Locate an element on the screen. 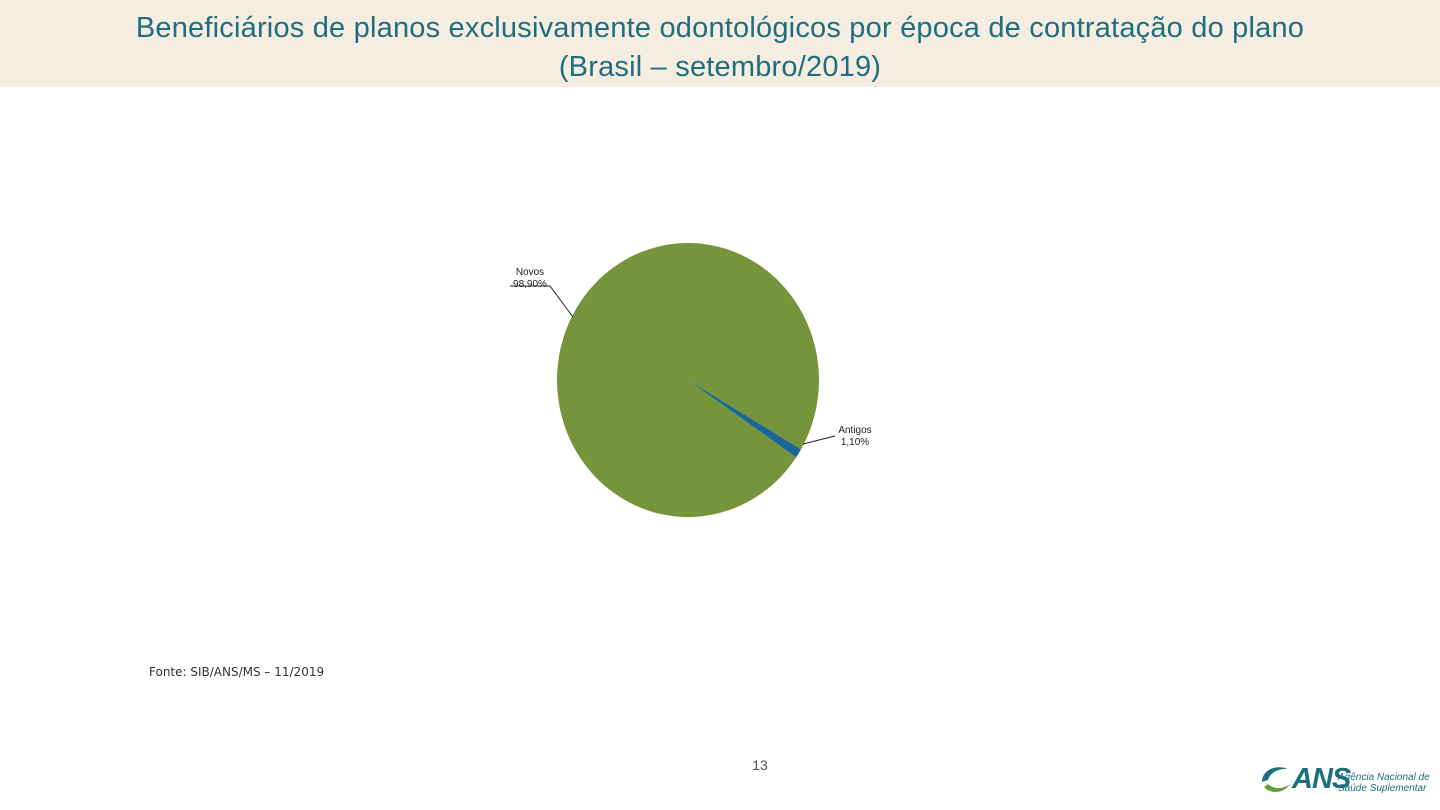  slice-label-antigos: Antigos is located at coordinates (854, 430).